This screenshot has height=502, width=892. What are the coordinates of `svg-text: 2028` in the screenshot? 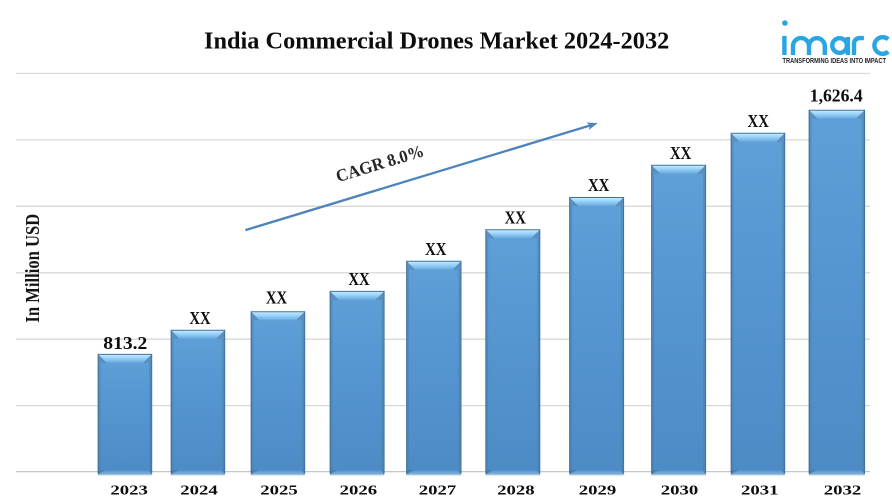 It's located at (516, 490).